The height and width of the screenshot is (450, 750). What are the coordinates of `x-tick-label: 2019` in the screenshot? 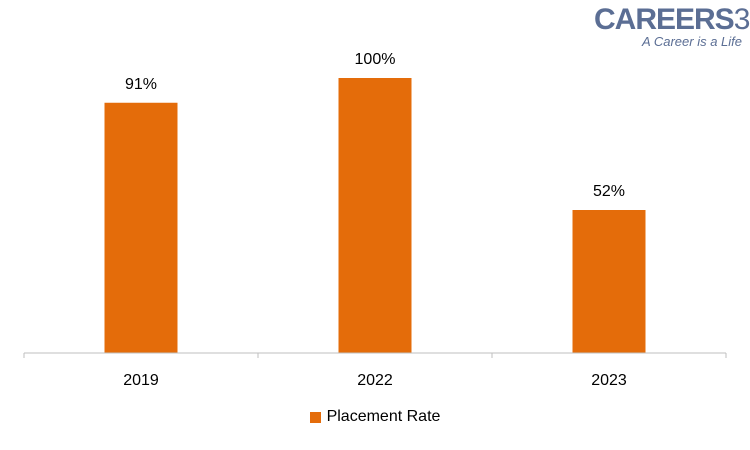 It's located at (141, 380).